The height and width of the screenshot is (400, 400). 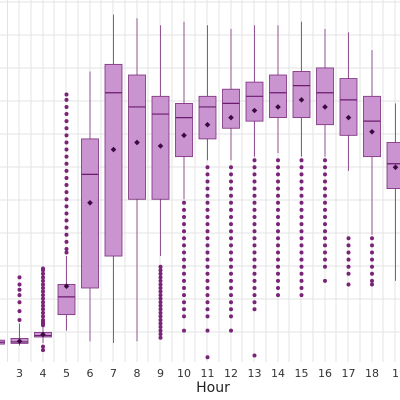 What do you see at coordinates (66, 373) in the screenshot?
I see `x-tick-label: 5` at bounding box center [66, 373].